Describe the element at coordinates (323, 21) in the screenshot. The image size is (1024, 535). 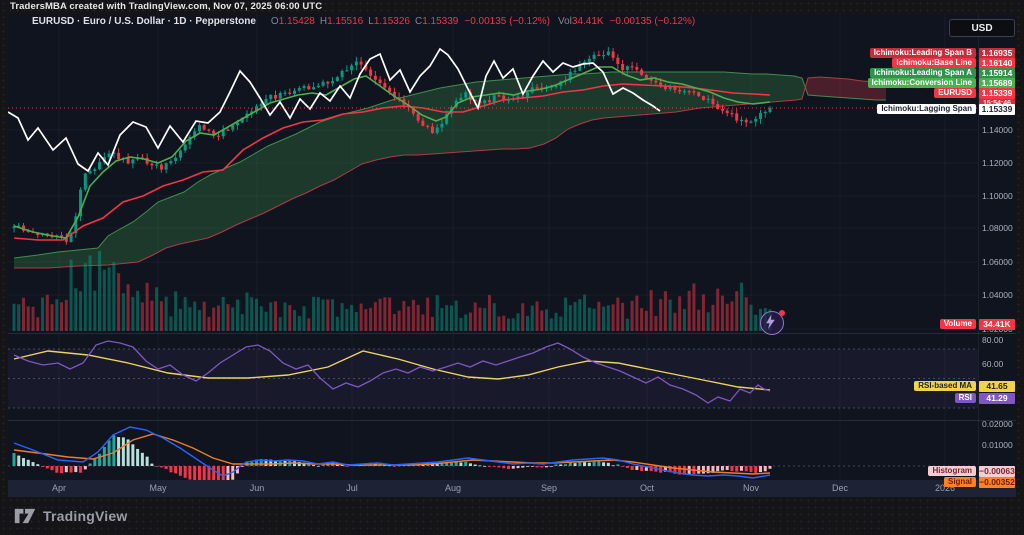
I see `high-key: H` at that location.